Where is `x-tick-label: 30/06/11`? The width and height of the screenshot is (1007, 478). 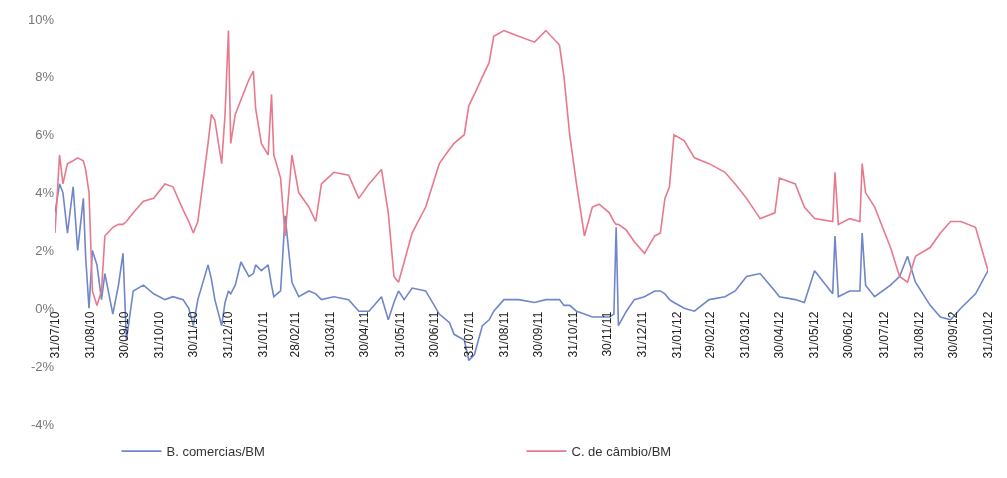
x-tick-label: 30/06/11 is located at coordinates (433, 334).